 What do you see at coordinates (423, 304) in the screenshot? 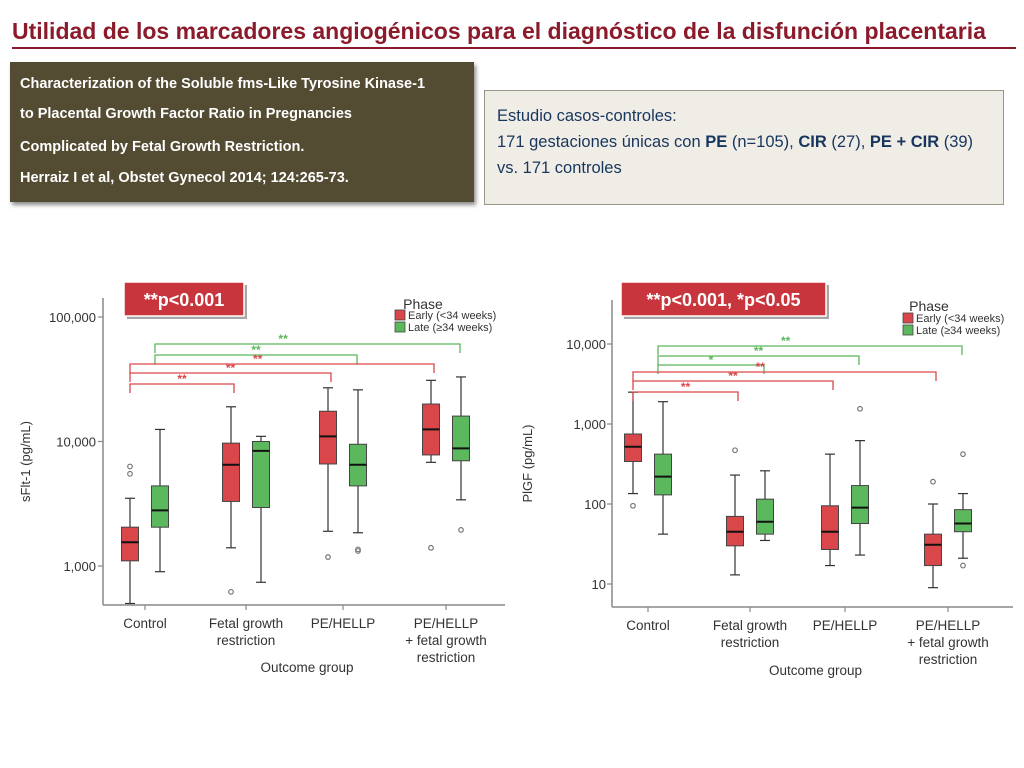
I see `legend-title: Phase` at bounding box center [423, 304].